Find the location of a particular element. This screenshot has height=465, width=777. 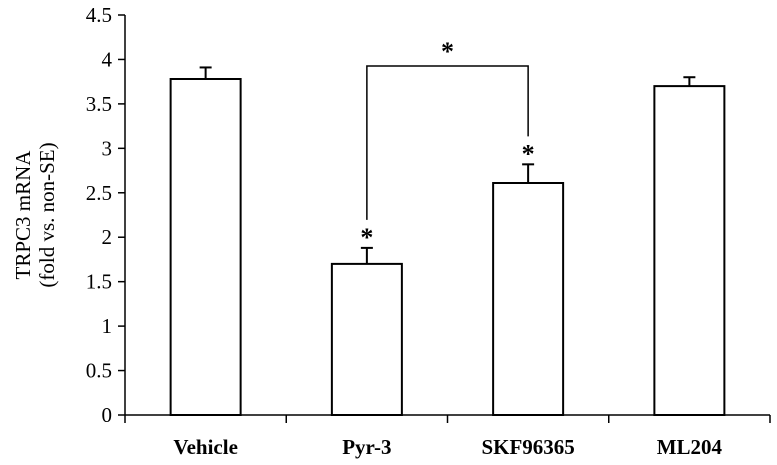

y-tick-label: 4 is located at coordinates (107, 59).